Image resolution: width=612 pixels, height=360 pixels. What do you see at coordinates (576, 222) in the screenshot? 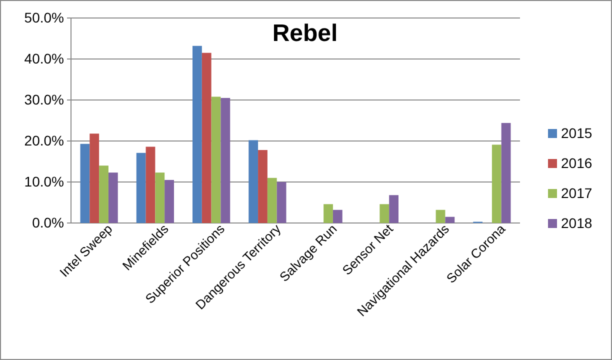
I see `legend-label: 2018` at bounding box center [576, 222].